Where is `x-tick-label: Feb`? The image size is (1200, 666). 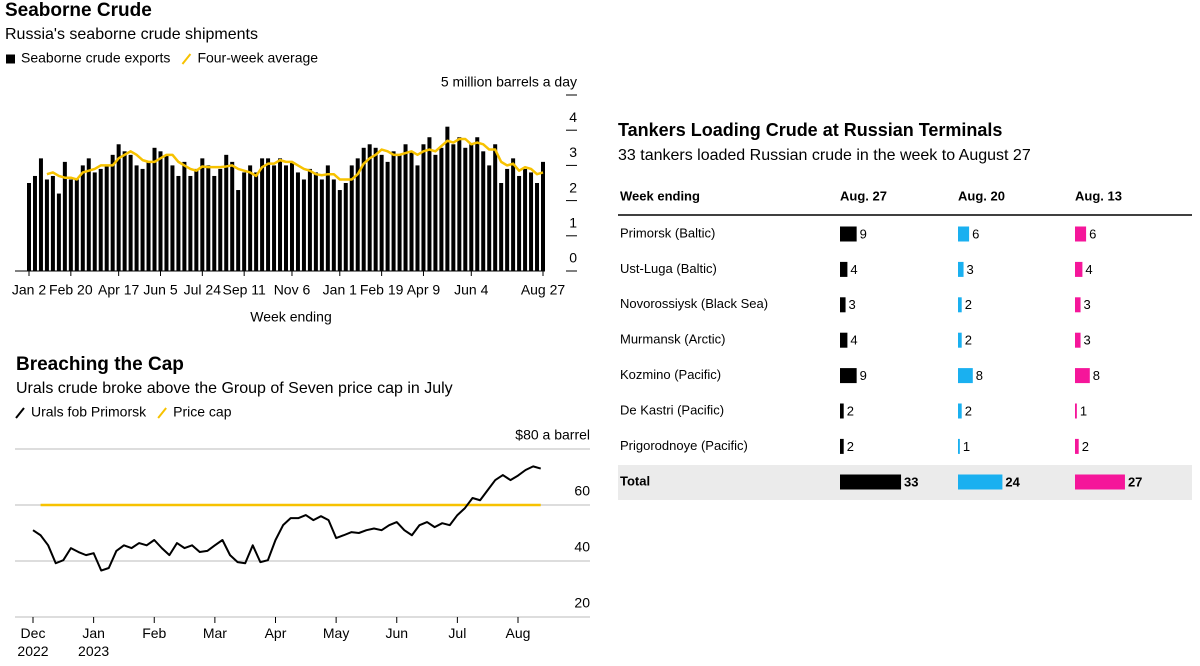 x-tick-label: Feb is located at coordinates (154, 633).